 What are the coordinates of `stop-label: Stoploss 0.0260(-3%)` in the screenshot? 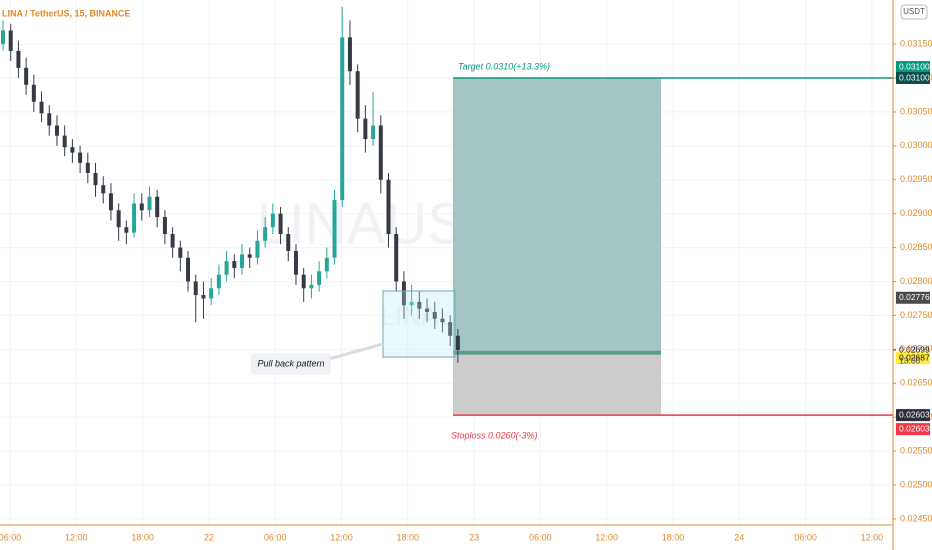 It's located at (494, 435).